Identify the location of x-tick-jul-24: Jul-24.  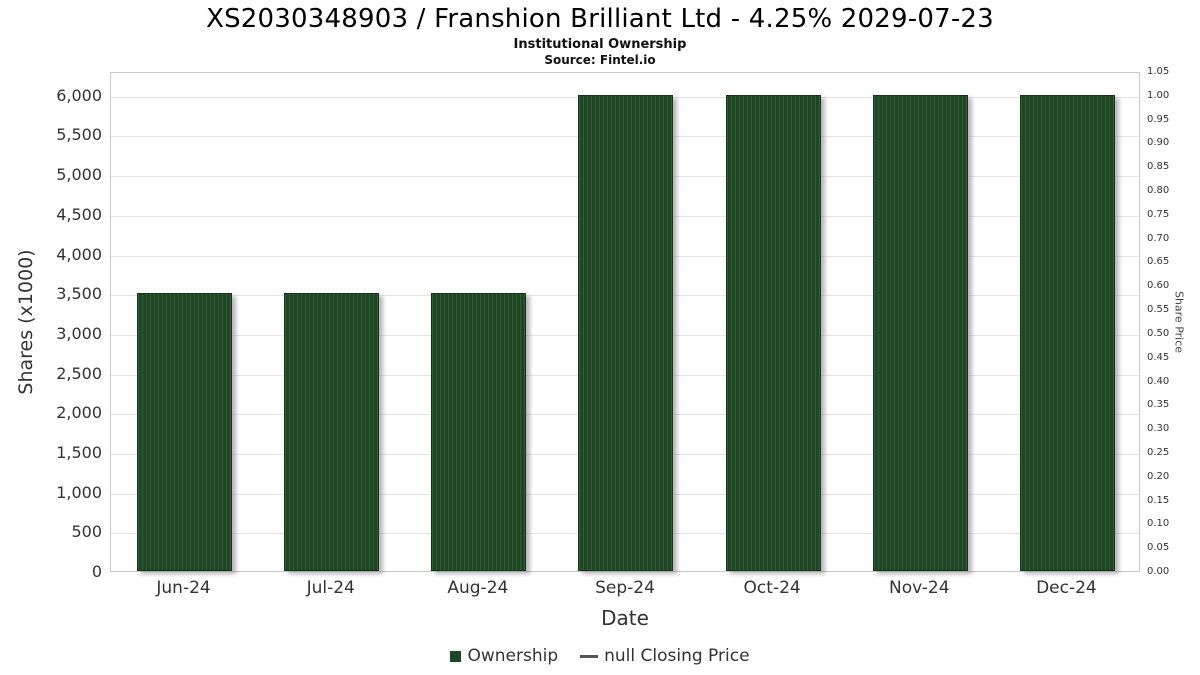
(330, 588).